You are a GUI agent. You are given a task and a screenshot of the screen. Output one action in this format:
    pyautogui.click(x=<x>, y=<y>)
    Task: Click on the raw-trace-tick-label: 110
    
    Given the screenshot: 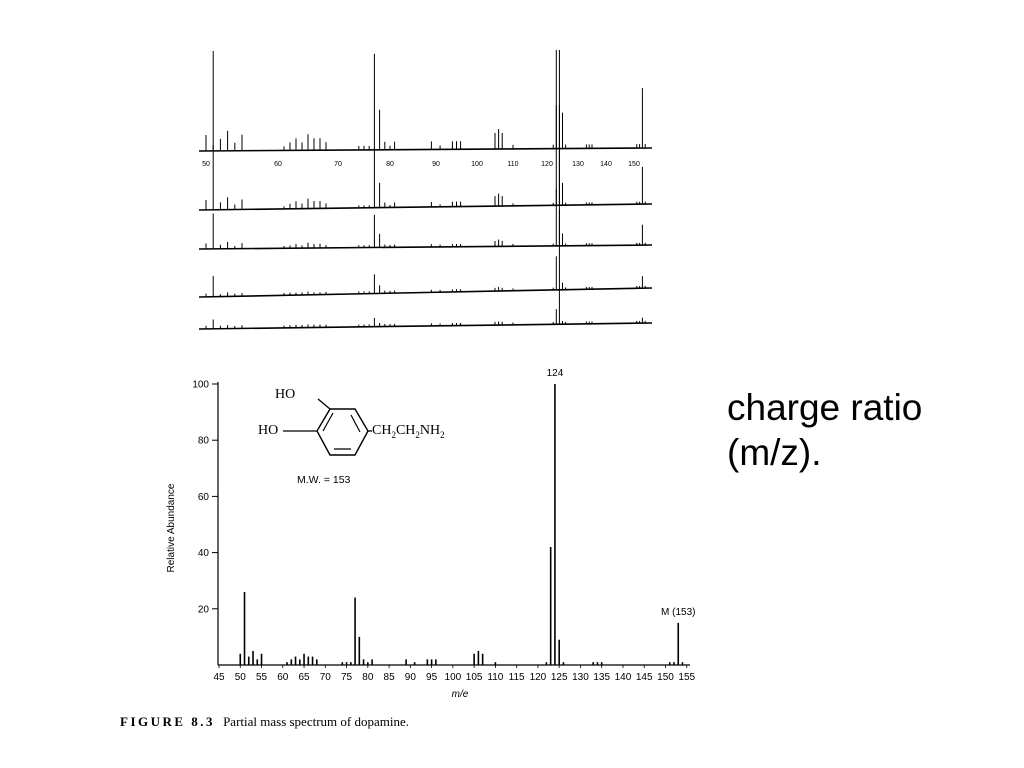 What is the action you would take?
    pyautogui.click(x=512, y=164)
    